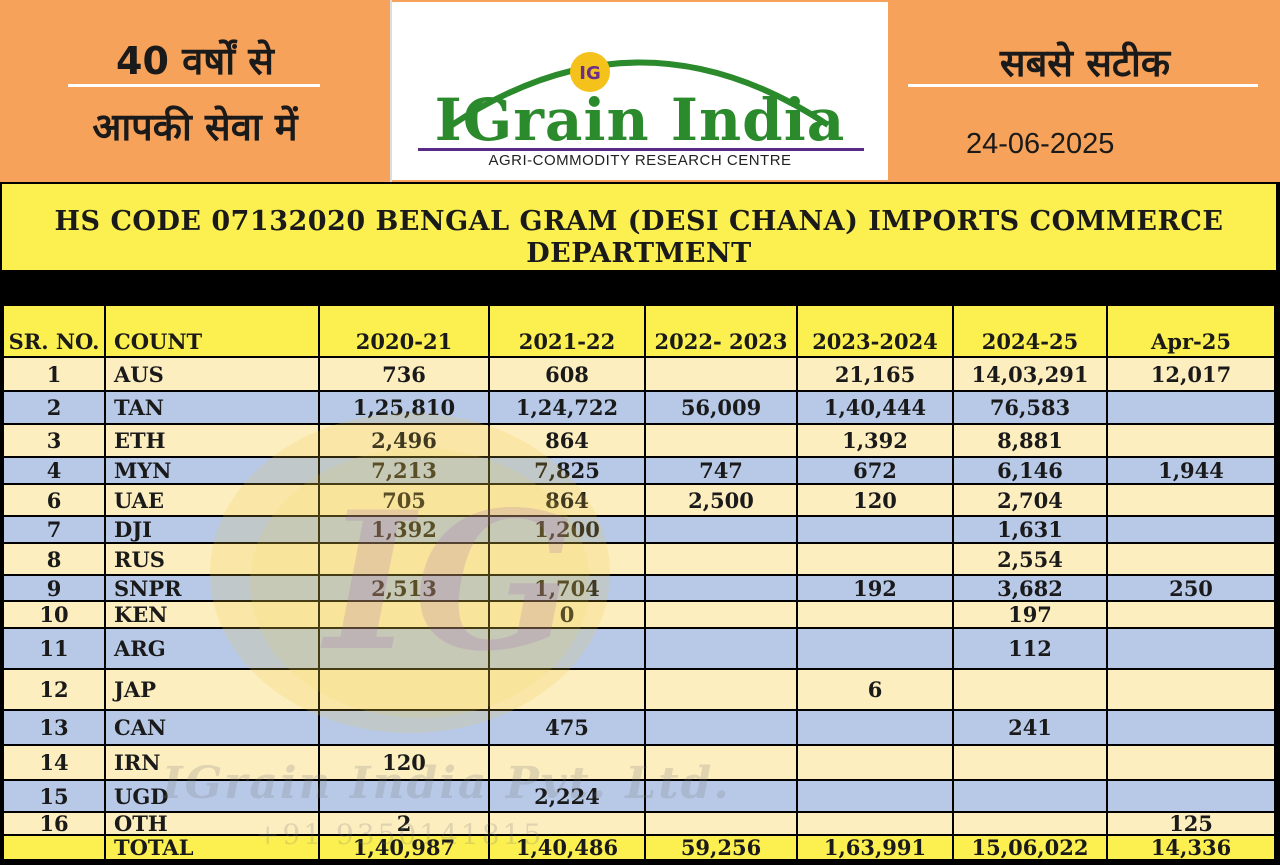  Describe the element at coordinates (722, 848) in the screenshot. I see `cell-fy-2022-23: 59,256` at that location.